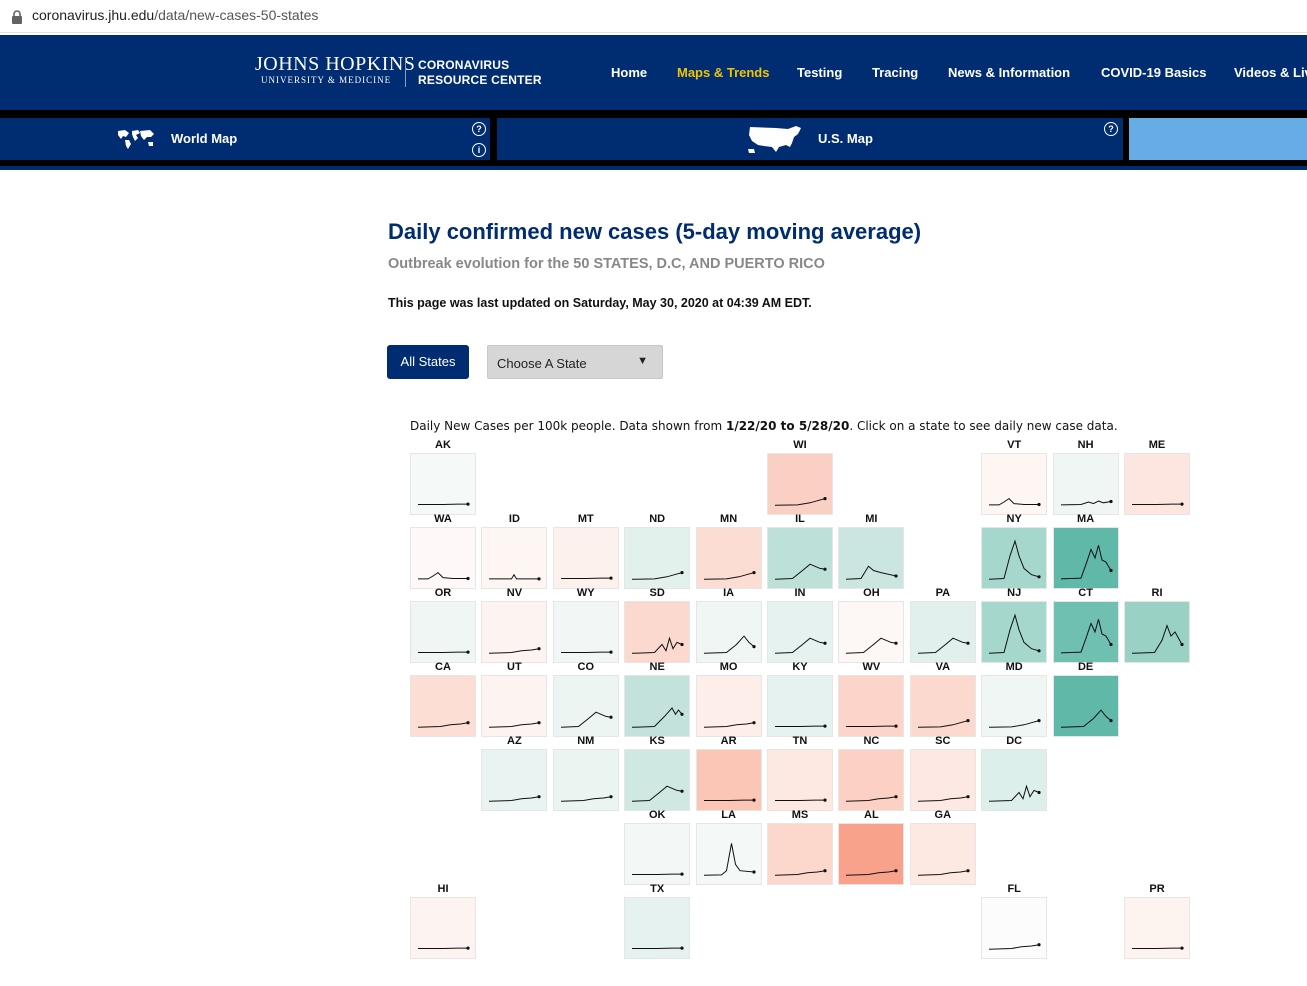 This screenshot has height=986, width=1307. Describe the element at coordinates (820, 72) in the screenshot. I see `menu-item-testing: Testing` at that location.